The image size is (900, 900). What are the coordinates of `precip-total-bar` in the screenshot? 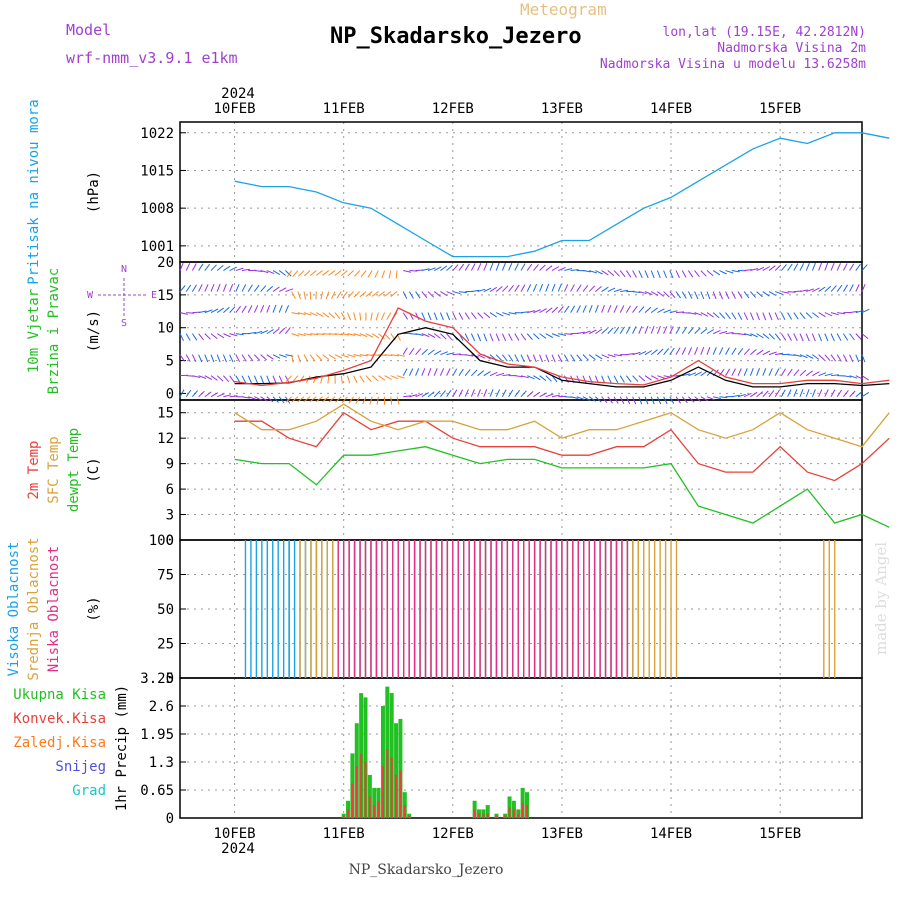 It's located at (400, 768).